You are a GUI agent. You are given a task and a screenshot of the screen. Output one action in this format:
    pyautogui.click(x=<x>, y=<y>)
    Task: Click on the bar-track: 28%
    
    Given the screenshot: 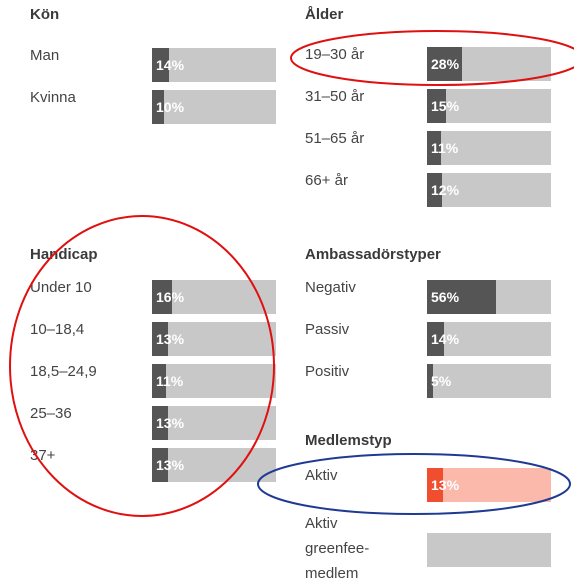 What is the action you would take?
    pyautogui.click(x=489, y=64)
    